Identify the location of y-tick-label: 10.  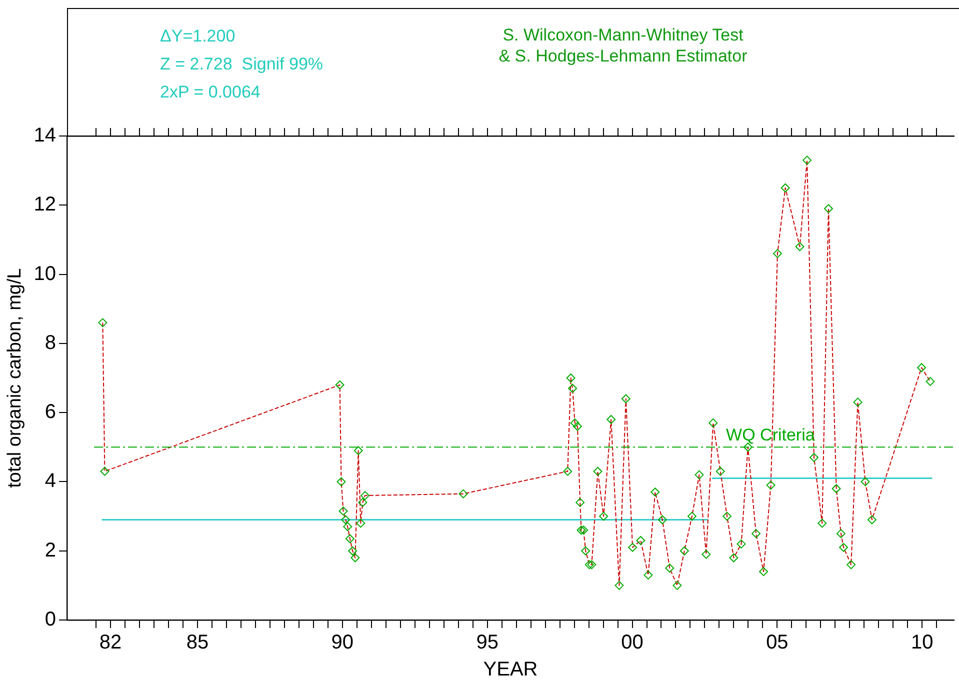
(45, 273).